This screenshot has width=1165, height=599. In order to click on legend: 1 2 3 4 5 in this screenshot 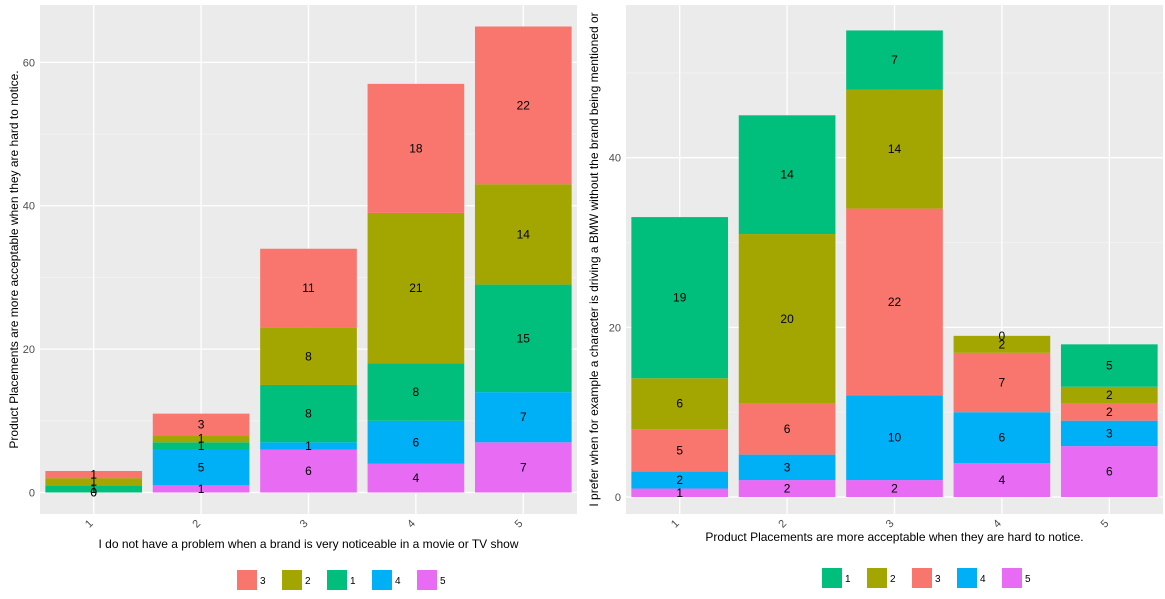, I will do `click(926, 578)`.